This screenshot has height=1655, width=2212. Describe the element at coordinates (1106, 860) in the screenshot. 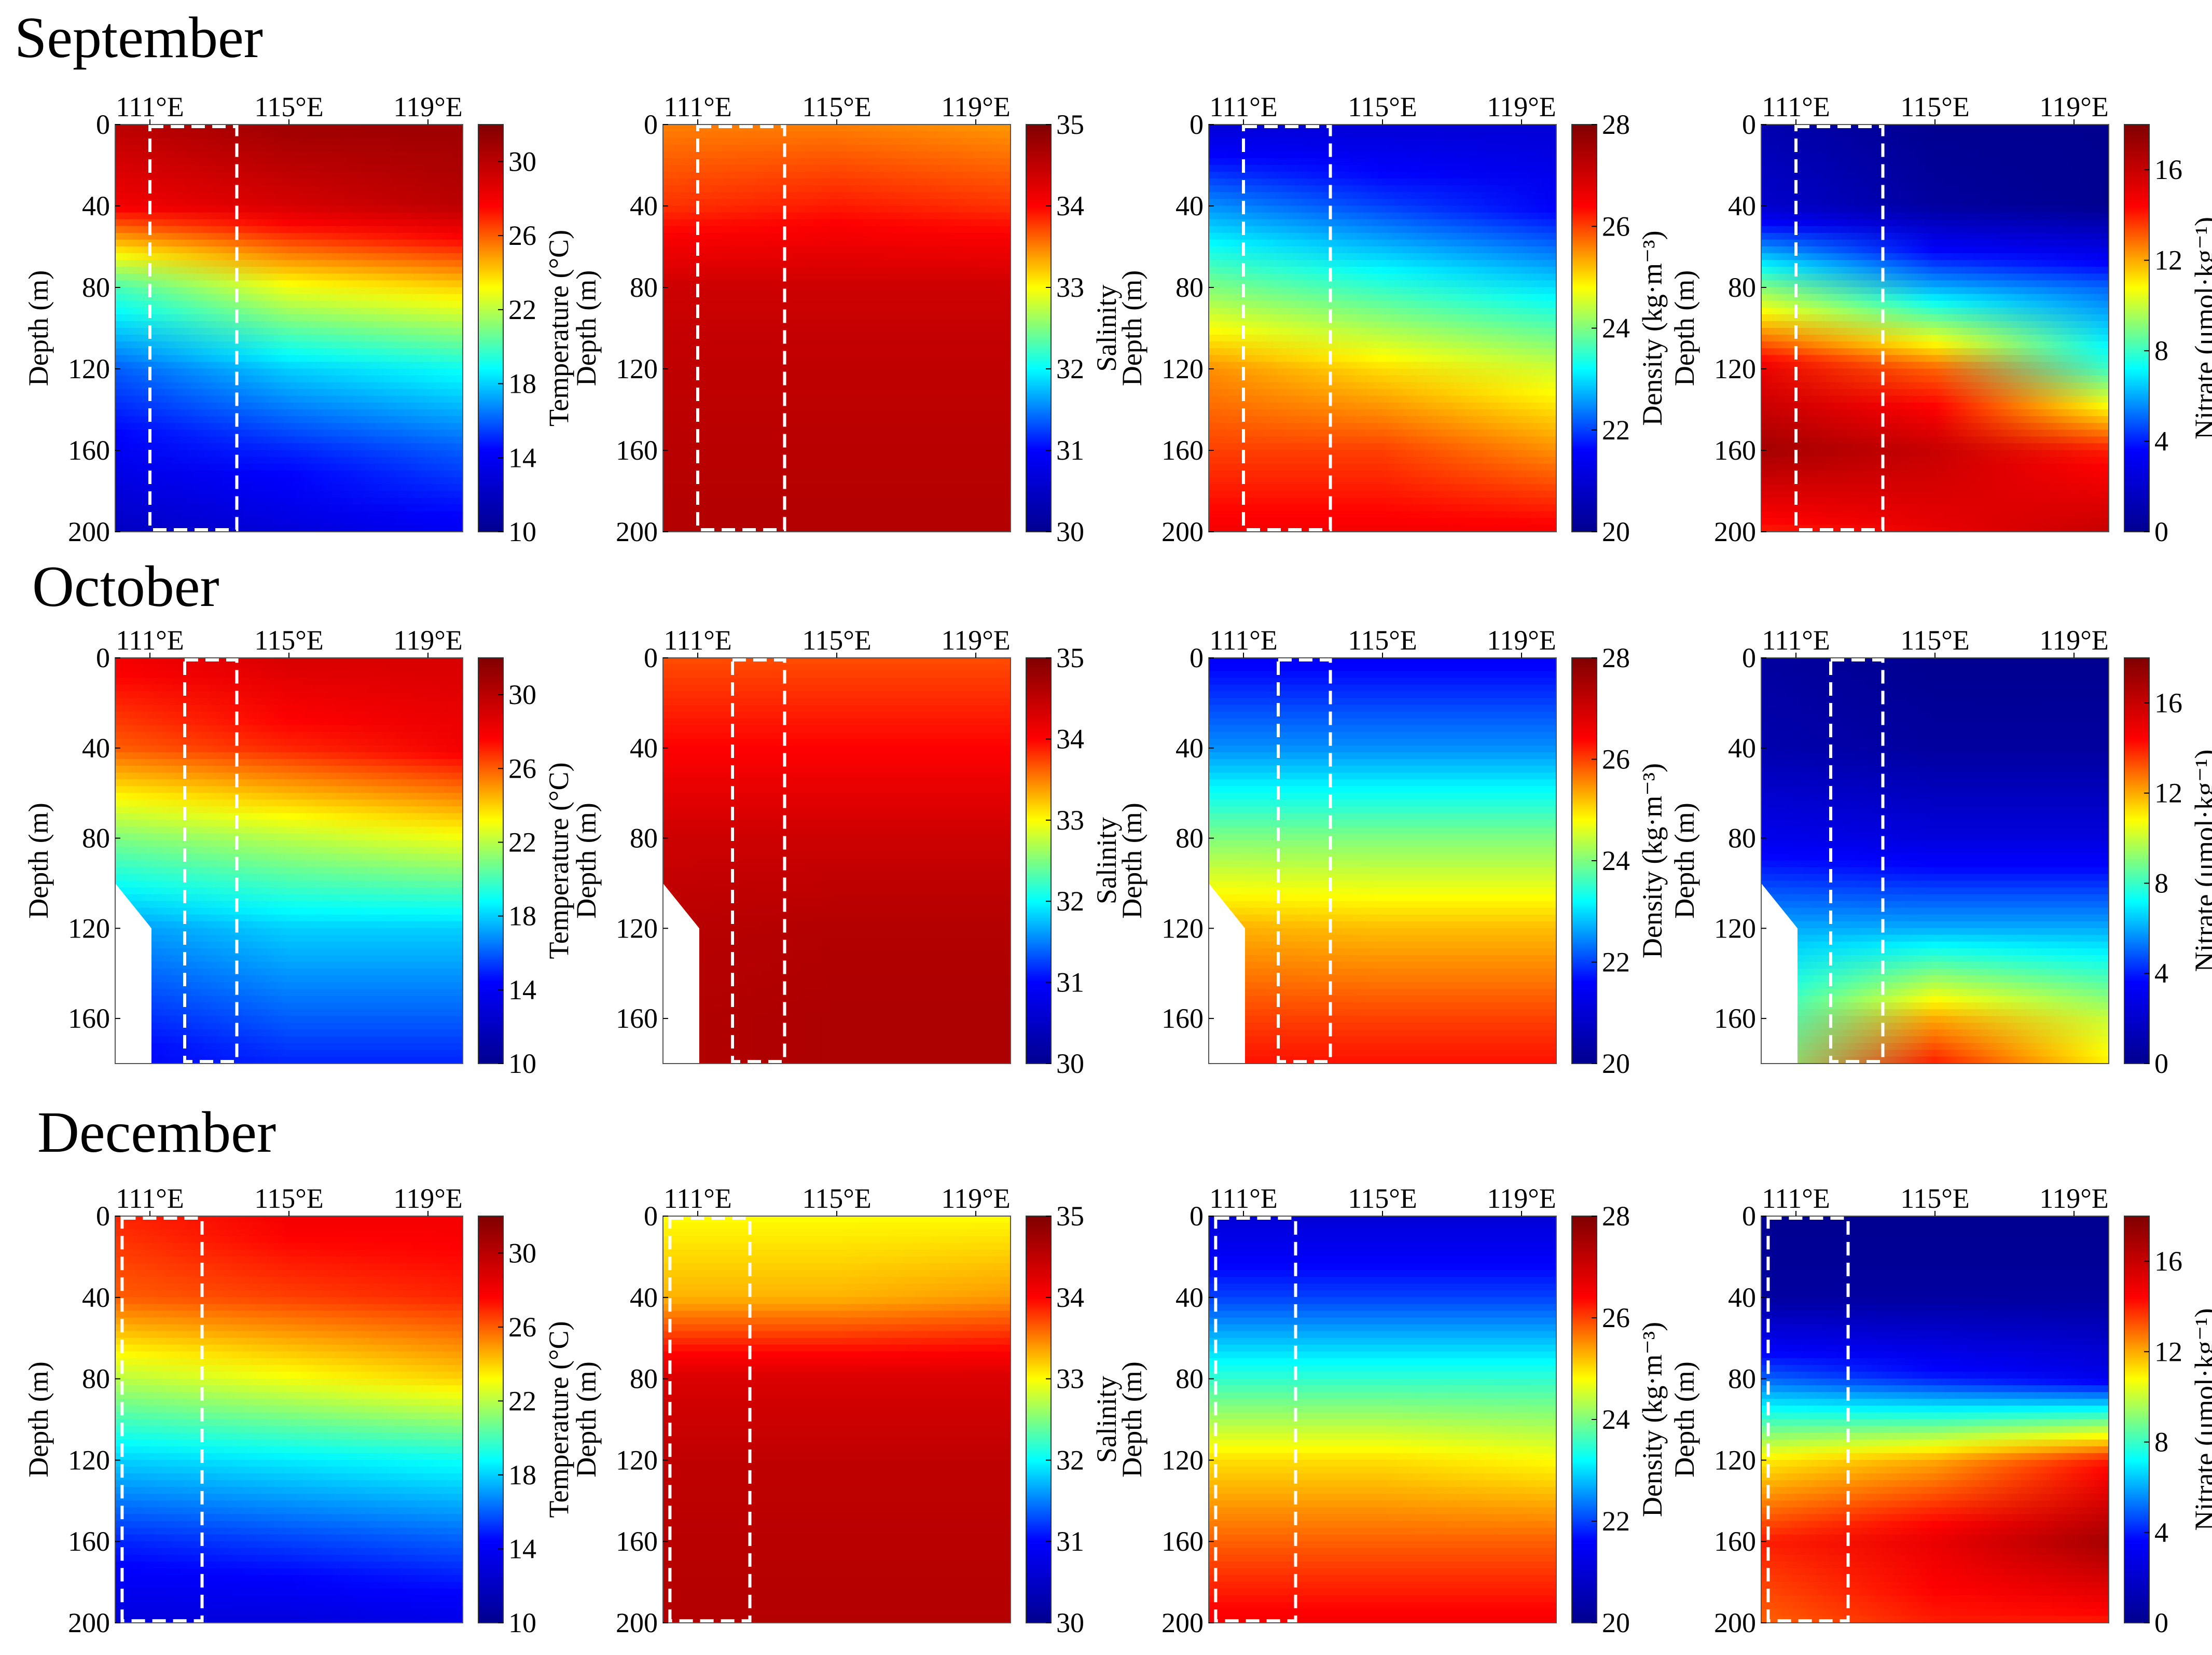

I see `colorbar-label: Salinity` at that location.